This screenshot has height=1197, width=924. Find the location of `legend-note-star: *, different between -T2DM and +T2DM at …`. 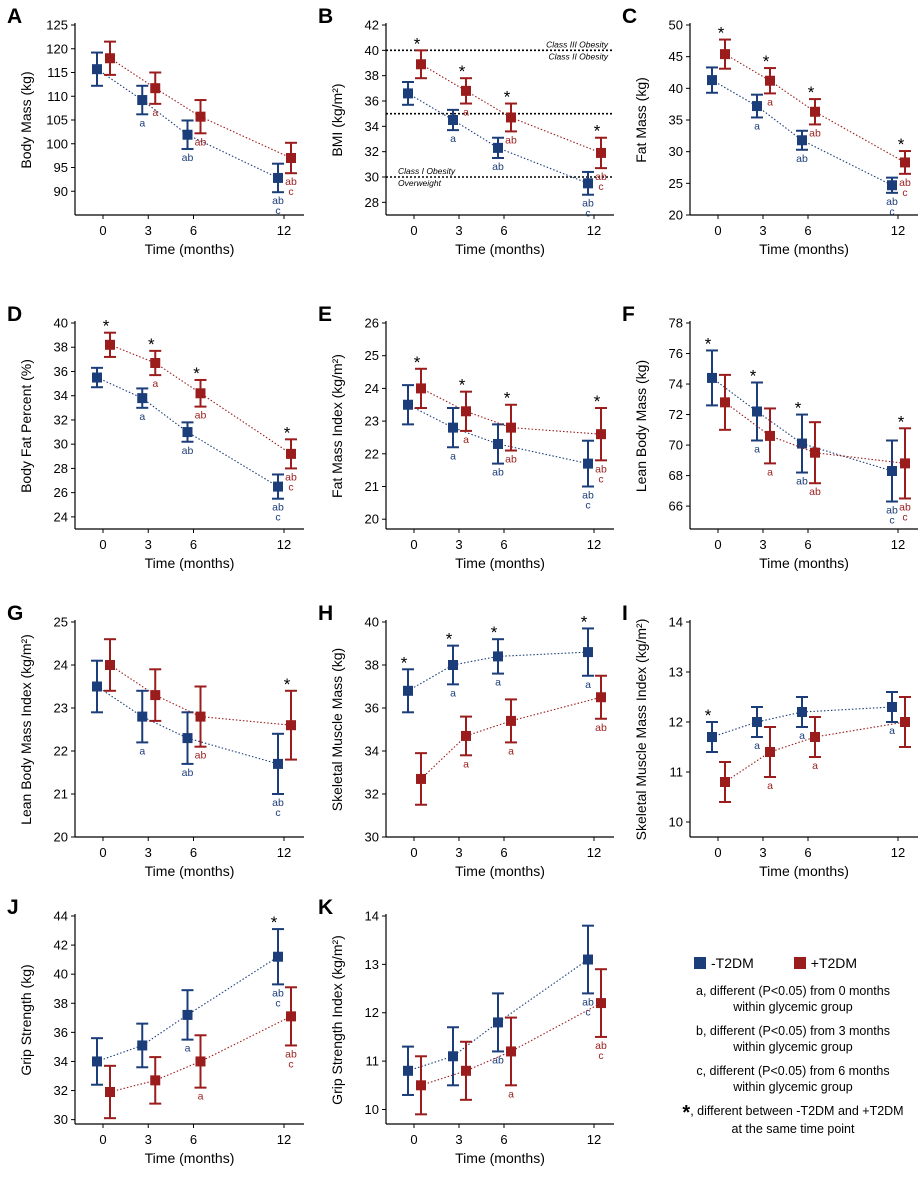

legend-note-star: *, different between -T2DM and +T2DM at … is located at coordinates (793, 1120).